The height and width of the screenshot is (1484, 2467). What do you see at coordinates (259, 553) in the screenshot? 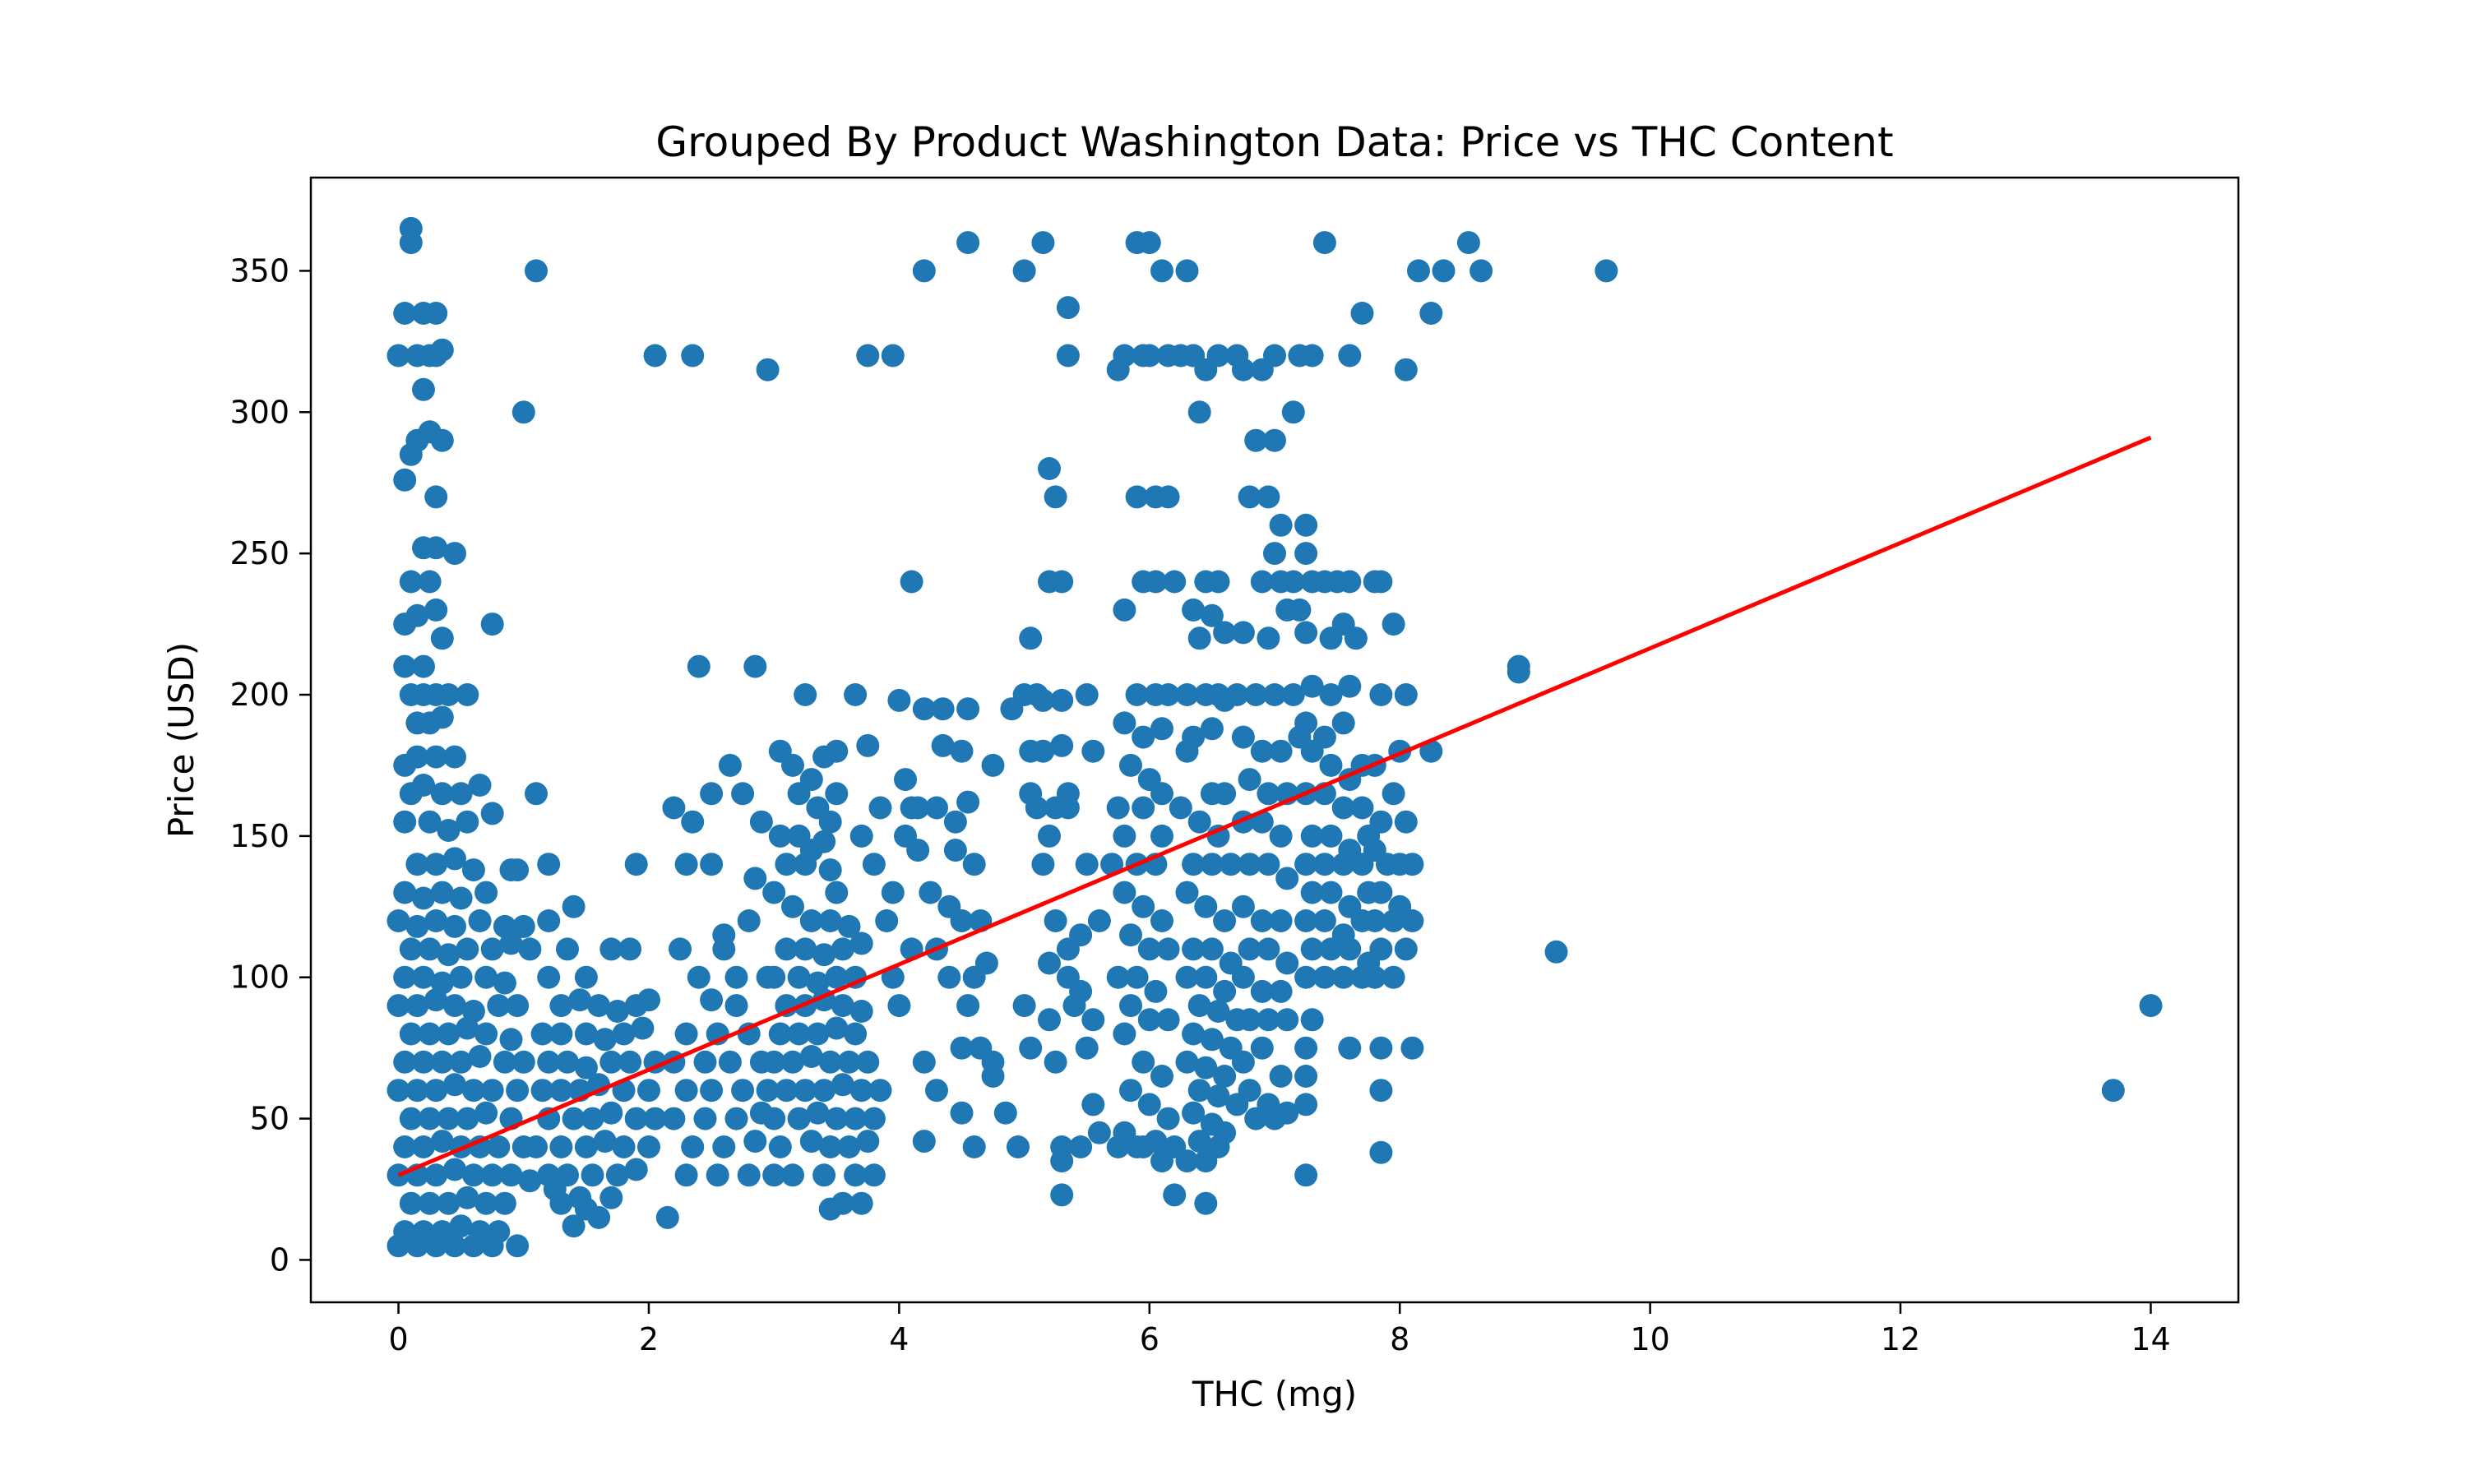
I see `y-tick-label: 250` at bounding box center [259, 553].